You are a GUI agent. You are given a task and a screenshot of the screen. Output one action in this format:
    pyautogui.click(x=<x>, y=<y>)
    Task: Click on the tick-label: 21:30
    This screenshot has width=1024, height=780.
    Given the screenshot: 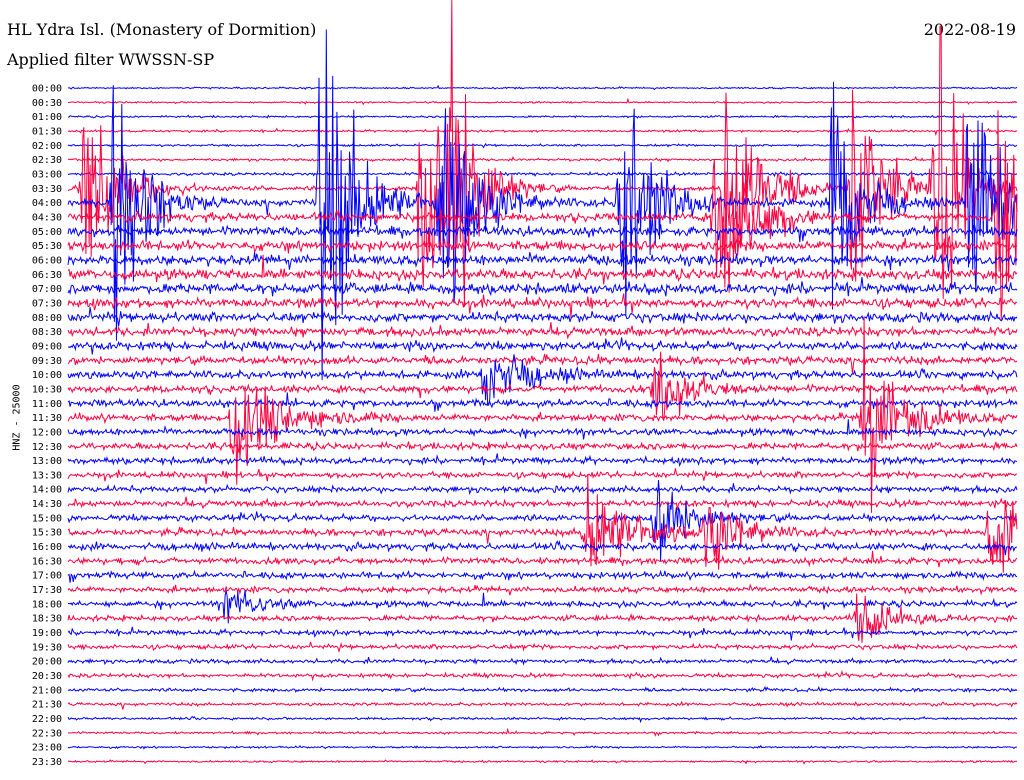 What is the action you would take?
    pyautogui.click(x=47, y=705)
    